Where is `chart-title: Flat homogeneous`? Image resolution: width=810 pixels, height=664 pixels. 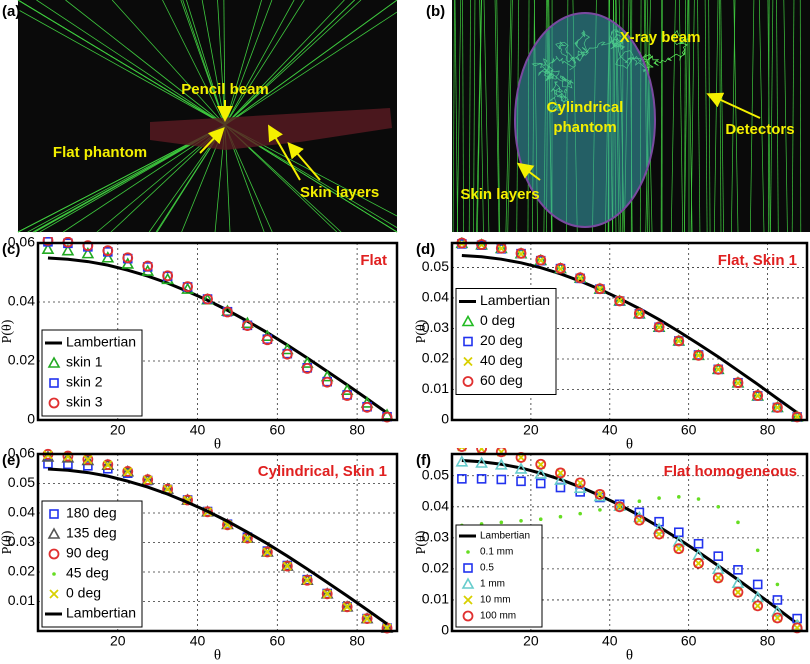
chart-title: Flat homogeneous is located at coordinates (730, 471).